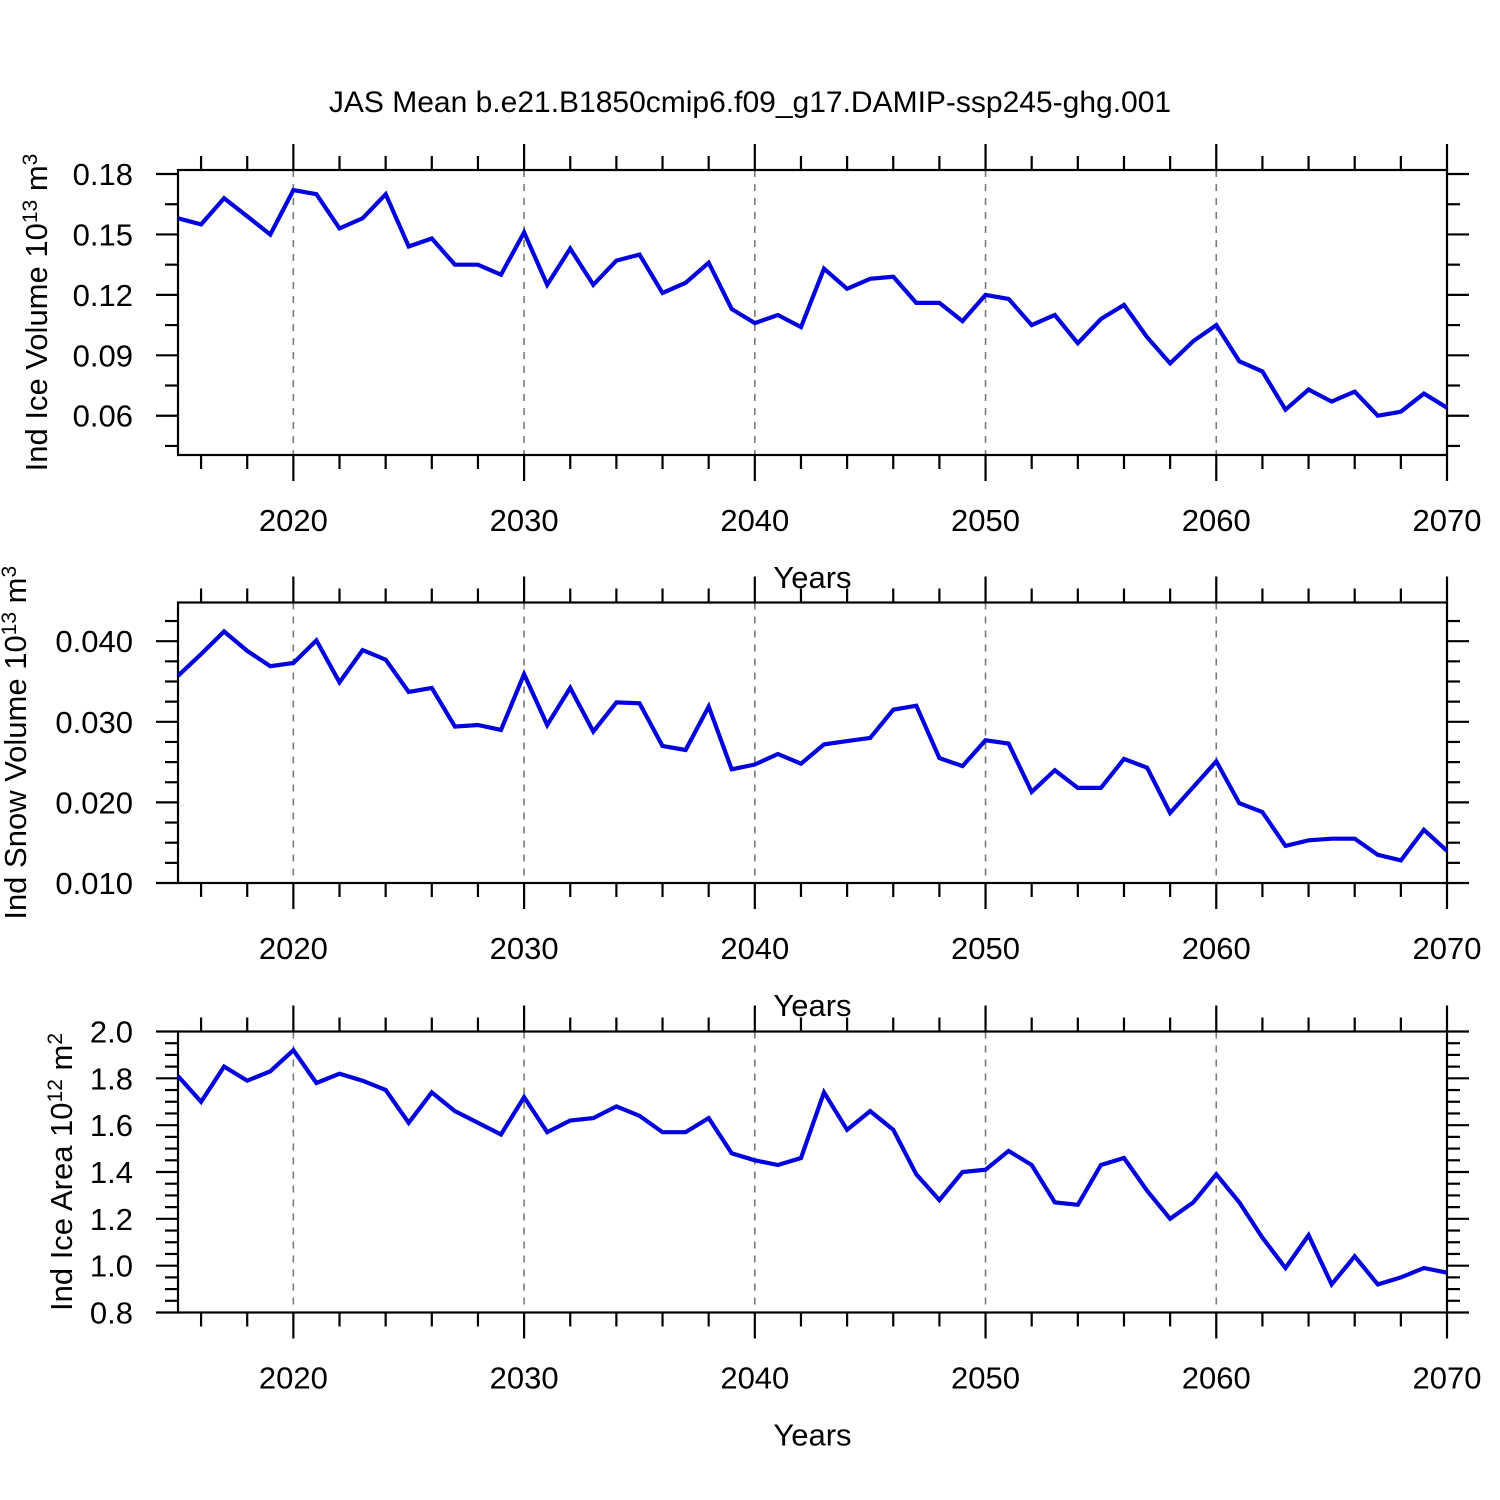 This screenshot has height=1500, width=1500. Describe the element at coordinates (94, 802) in the screenshot. I see `y-tick-label: 0.020` at that location.